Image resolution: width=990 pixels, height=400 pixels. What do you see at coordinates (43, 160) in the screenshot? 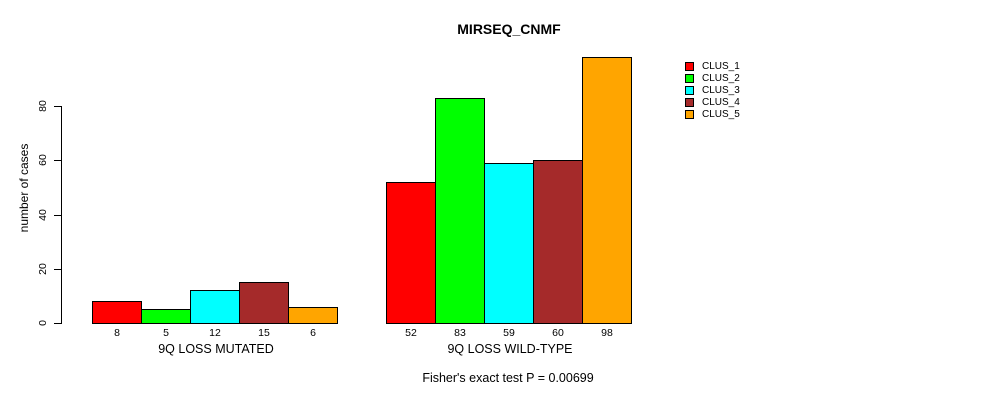
I see `y-axis-tick-label: 60` at bounding box center [43, 160].